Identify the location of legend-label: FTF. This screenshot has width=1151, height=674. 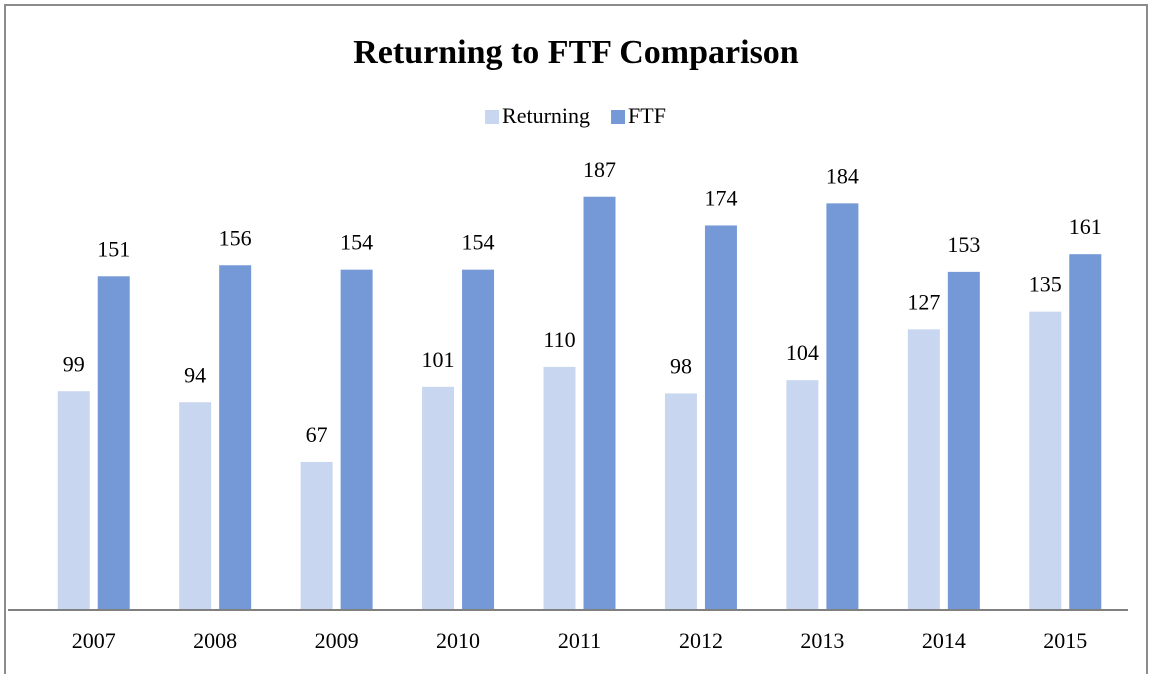
(647, 115).